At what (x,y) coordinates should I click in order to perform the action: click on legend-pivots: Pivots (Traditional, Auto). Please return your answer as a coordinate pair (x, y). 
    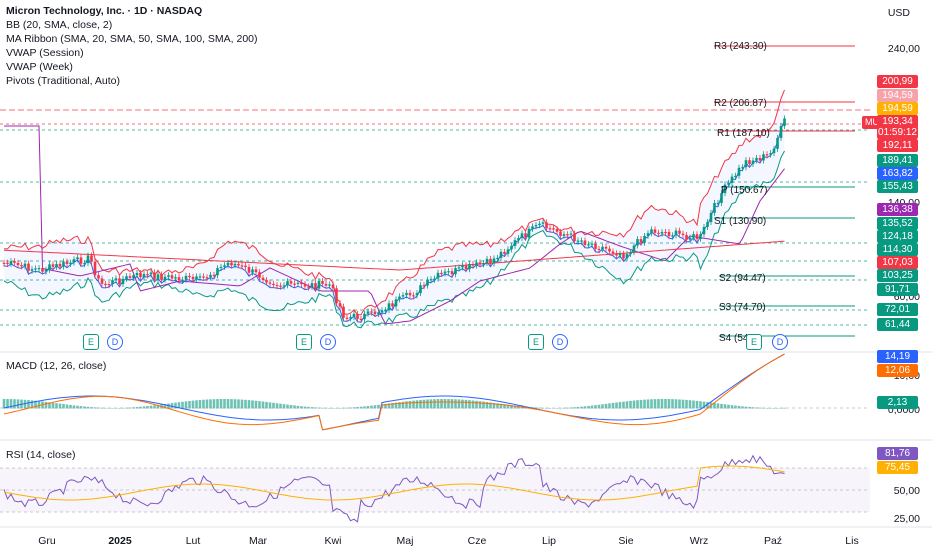
    Looking at the image, I should click on (63, 81).